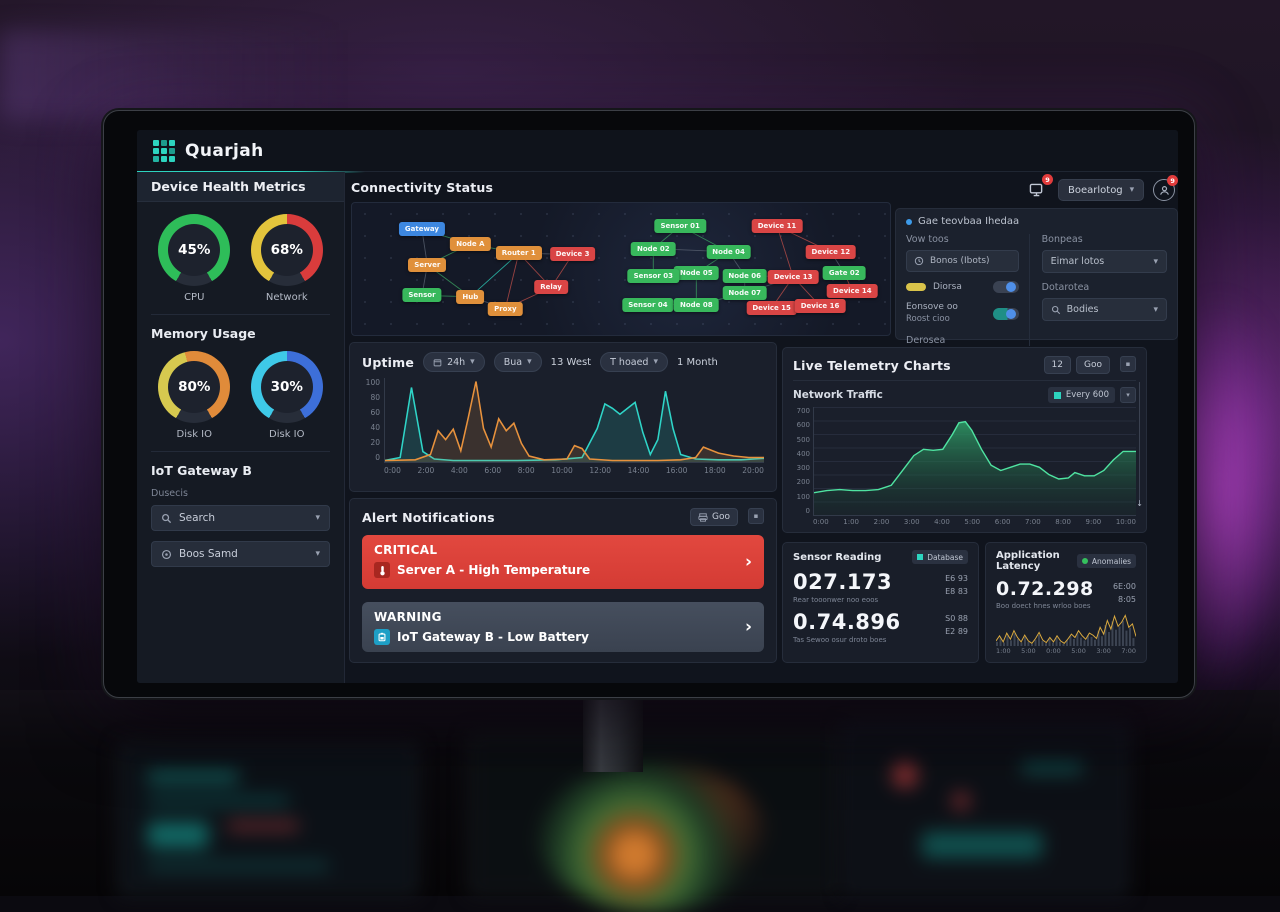  What do you see at coordinates (1104, 239) in the screenshot?
I see `reports-label: Bonpeas` at bounding box center [1104, 239].